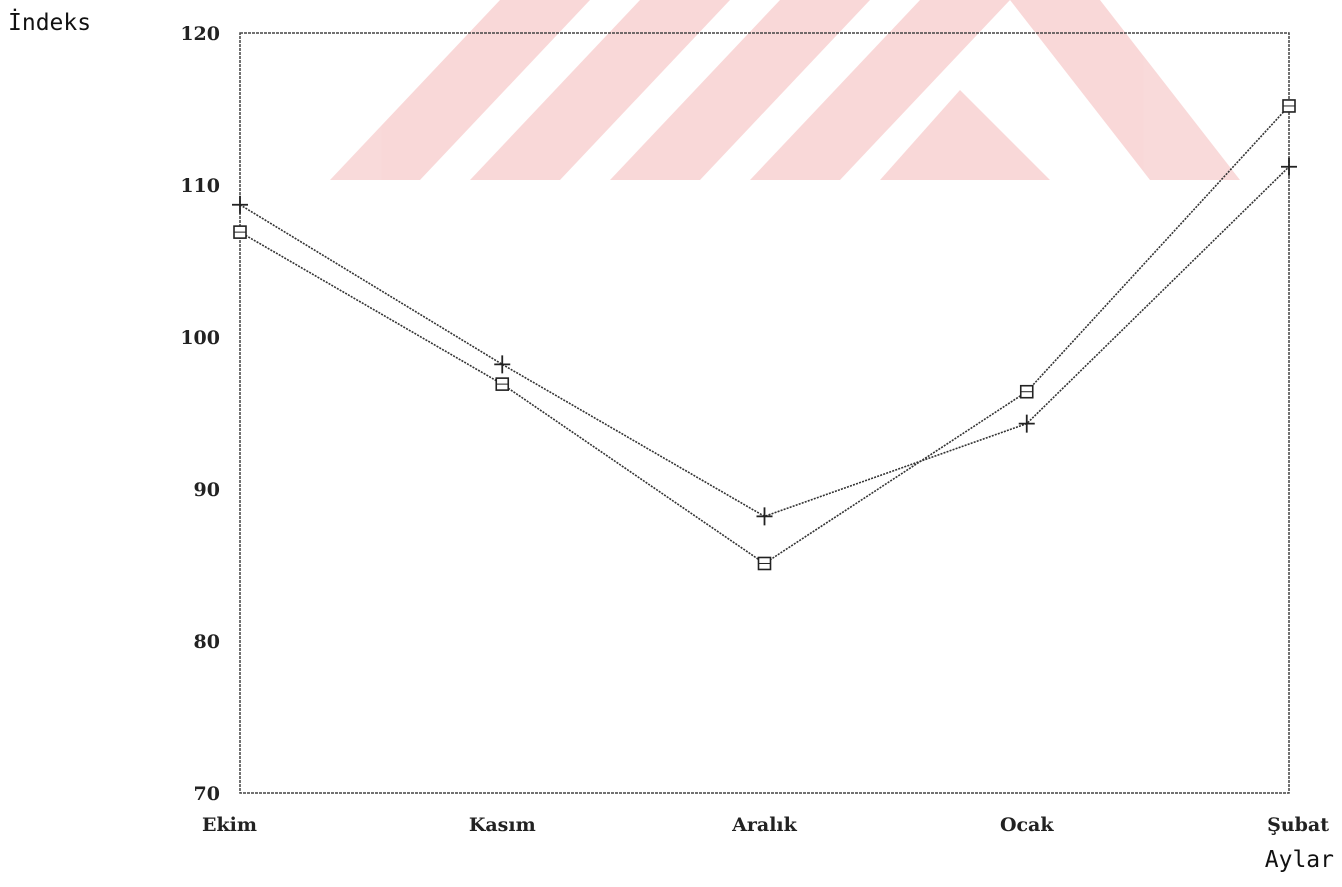 This screenshot has height=887, width=1342. What do you see at coordinates (207, 490) in the screenshot?
I see `y-tick-label: 90` at bounding box center [207, 490].